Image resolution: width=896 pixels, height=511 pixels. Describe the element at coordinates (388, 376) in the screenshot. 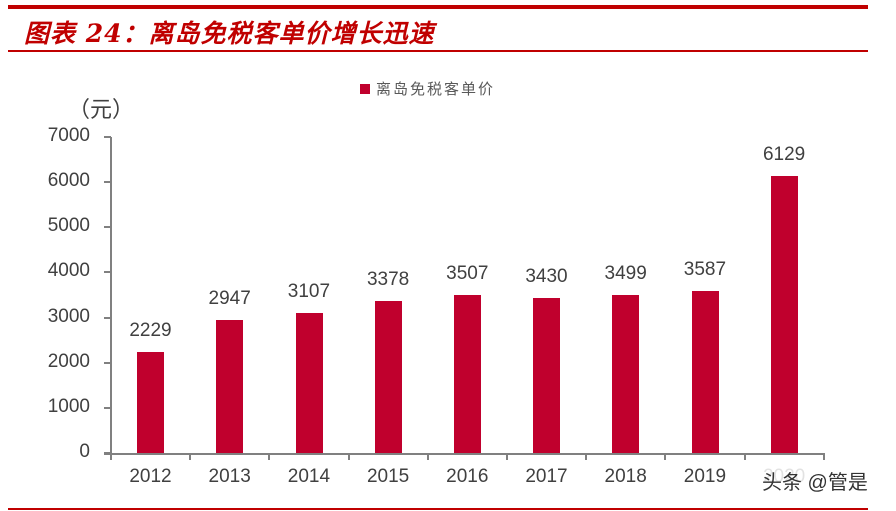

I see `bar-2015` at that location.